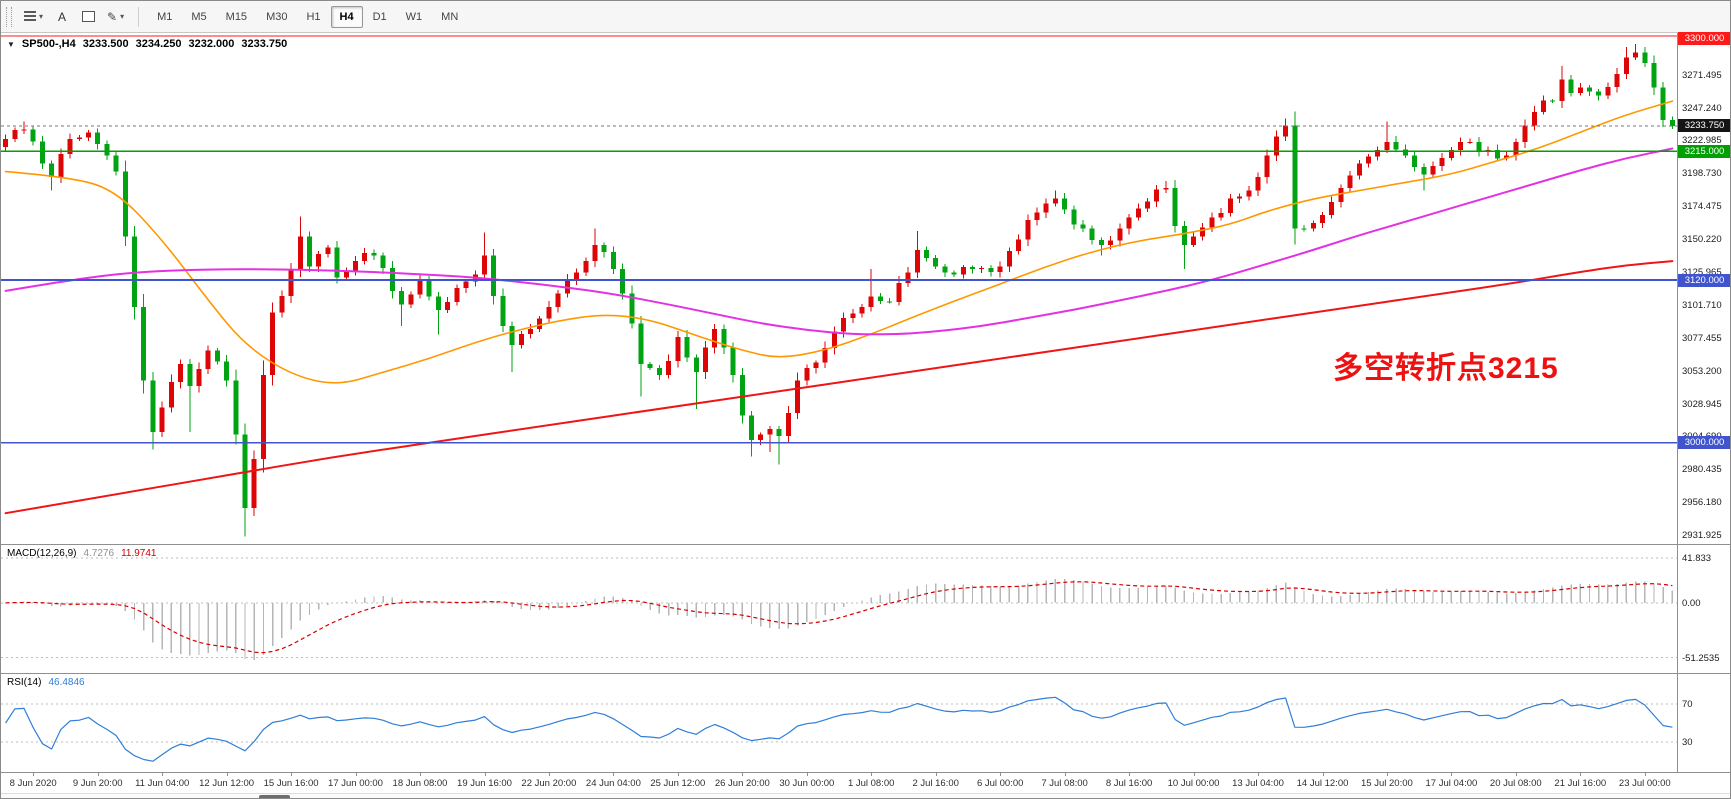  What do you see at coordinates (236, 17) in the screenshot?
I see `timeframe-m15: M15` at bounding box center [236, 17].